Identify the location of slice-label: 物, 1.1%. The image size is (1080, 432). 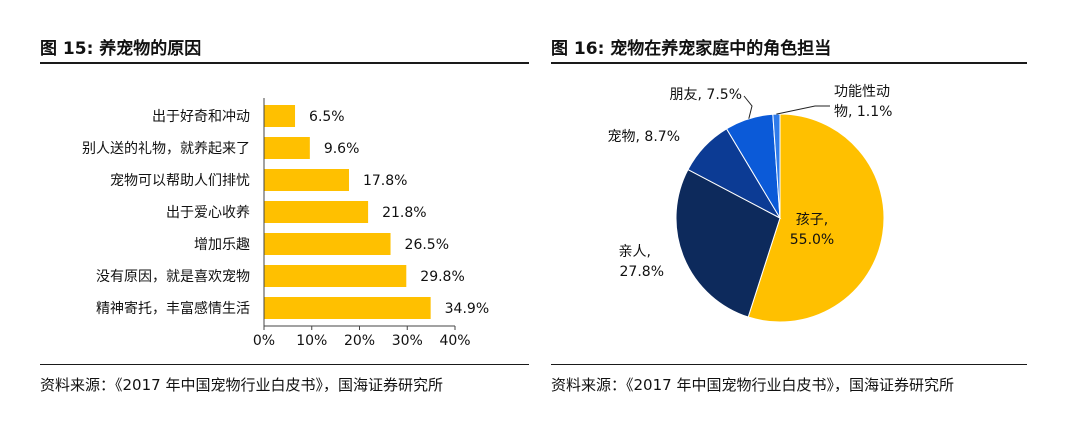
(863, 112).